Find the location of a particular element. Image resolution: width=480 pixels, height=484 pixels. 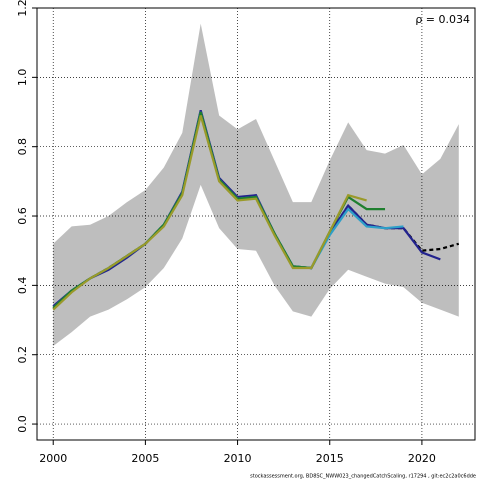

y-tick-label: 1.2 is located at coordinates (22, 8).